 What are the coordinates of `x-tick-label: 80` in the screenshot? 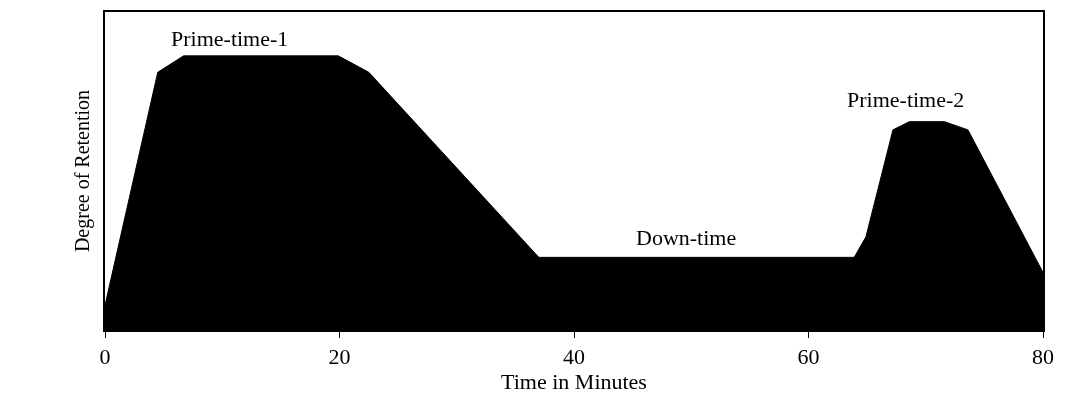 It's located at (1043, 357).